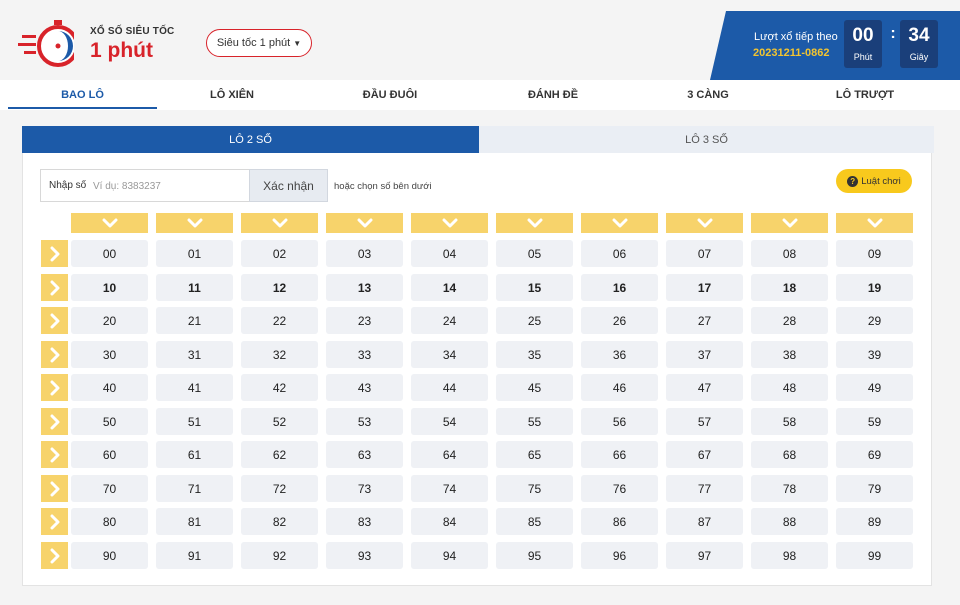 The image size is (960, 605). Describe the element at coordinates (619, 454) in the screenshot. I see `number-cell: 66` at that location.